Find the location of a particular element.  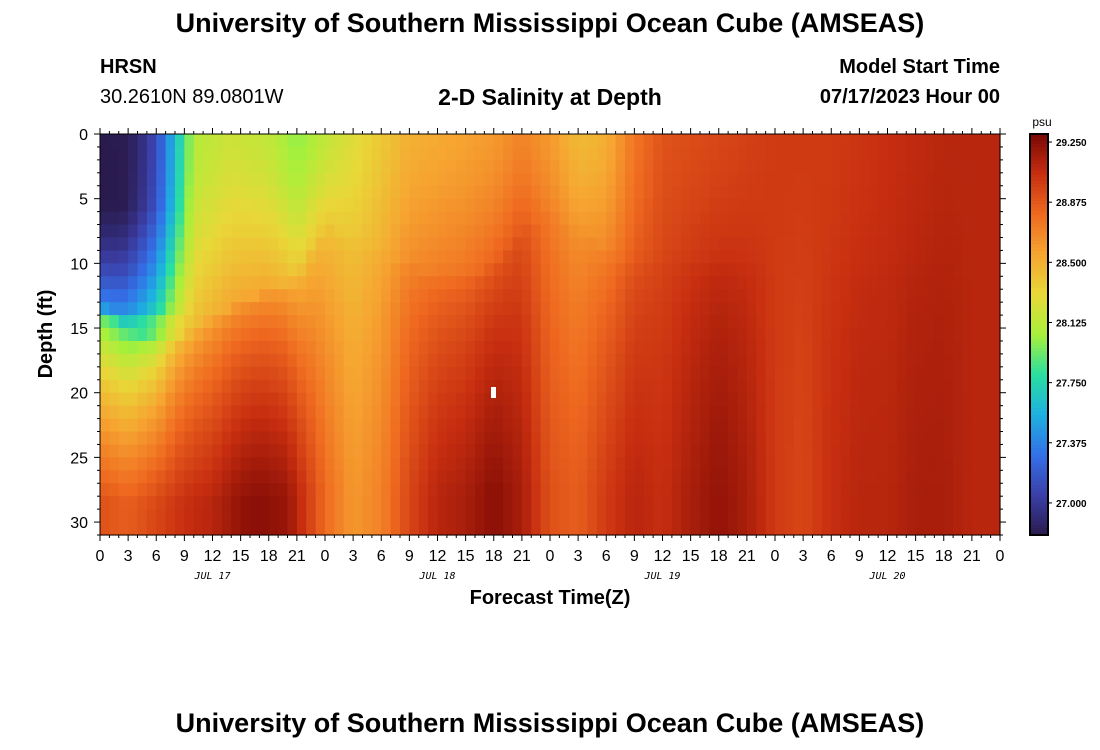

y-axis-title: Depth (ft) is located at coordinates (46, 334).